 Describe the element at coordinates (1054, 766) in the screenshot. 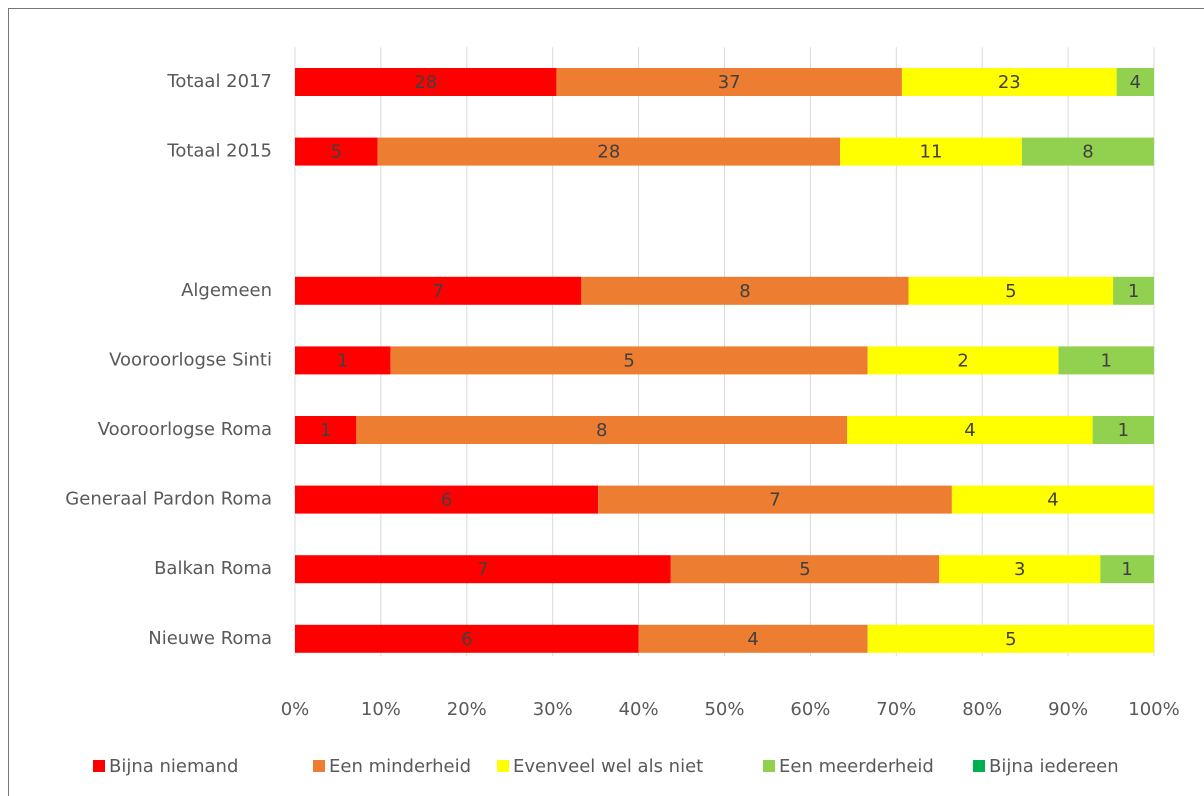

I see `legend-label: Bijna iedereen` at that location.